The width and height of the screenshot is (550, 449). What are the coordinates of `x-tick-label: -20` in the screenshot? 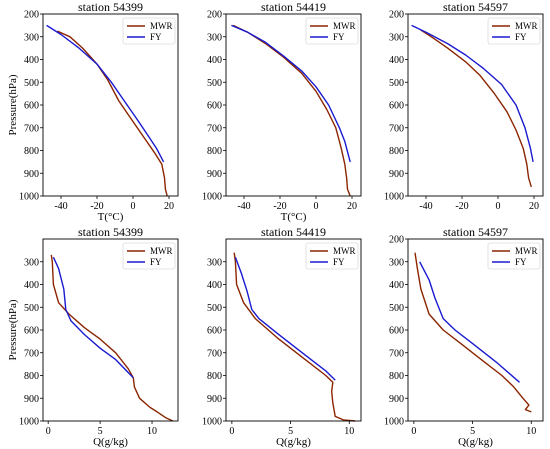 It's located at (279, 206).